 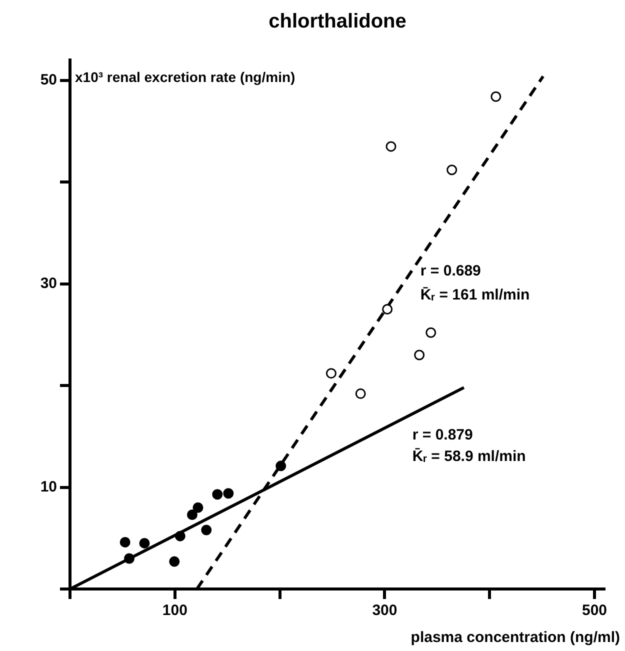 What do you see at coordinates (595, 611) in the screenshot?
I see `x-tick-label: 500` at bounding box center [595, 611].